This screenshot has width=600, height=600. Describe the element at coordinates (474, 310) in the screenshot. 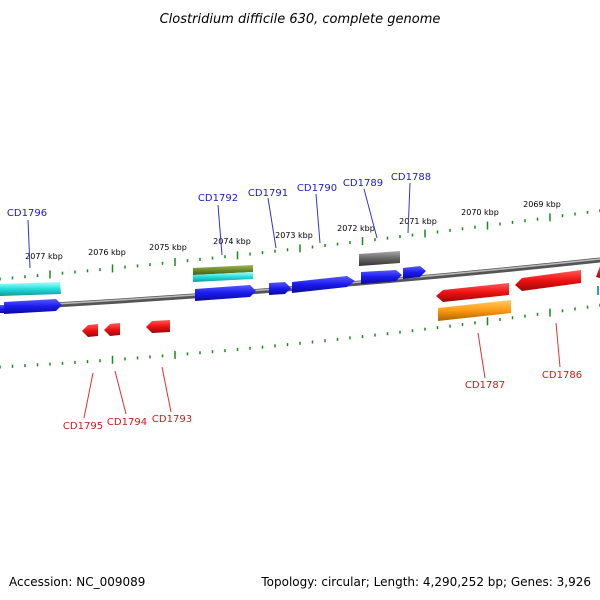

I see `feature-orange` at that location.